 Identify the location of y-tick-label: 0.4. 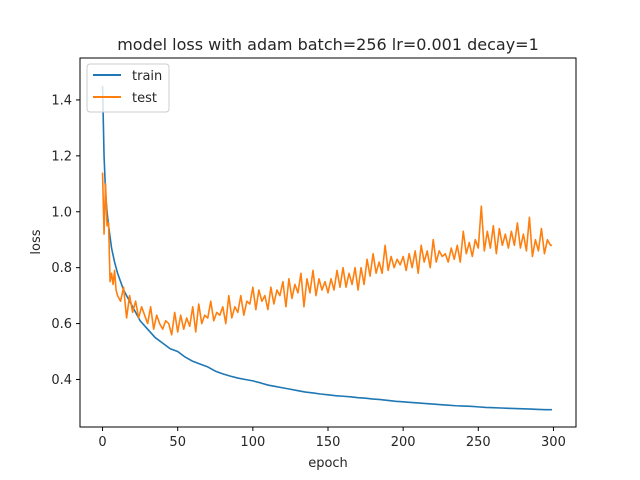
(61, 380).